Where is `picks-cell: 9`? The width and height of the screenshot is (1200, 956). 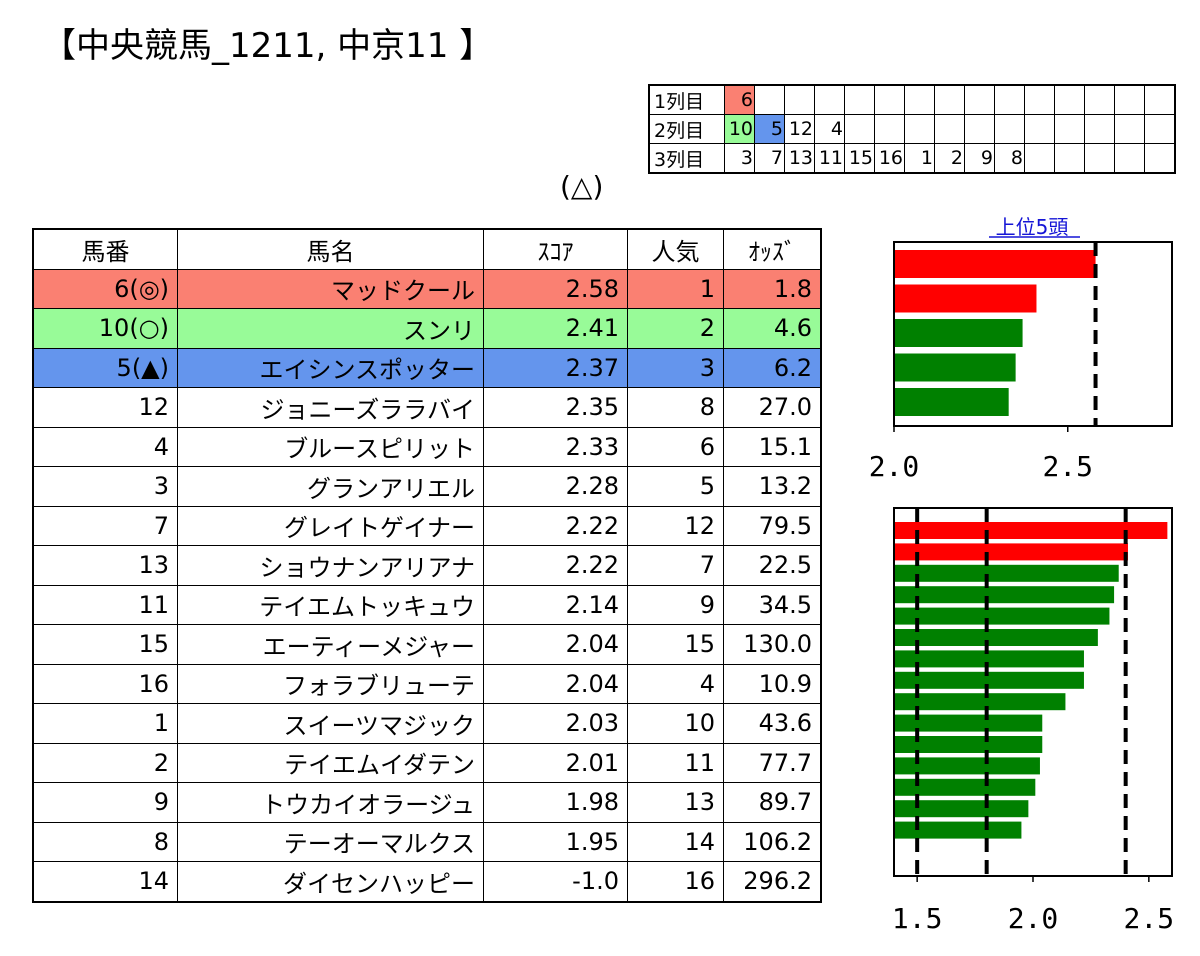 picks-cell: 9 is located at coordinates (979, 158).